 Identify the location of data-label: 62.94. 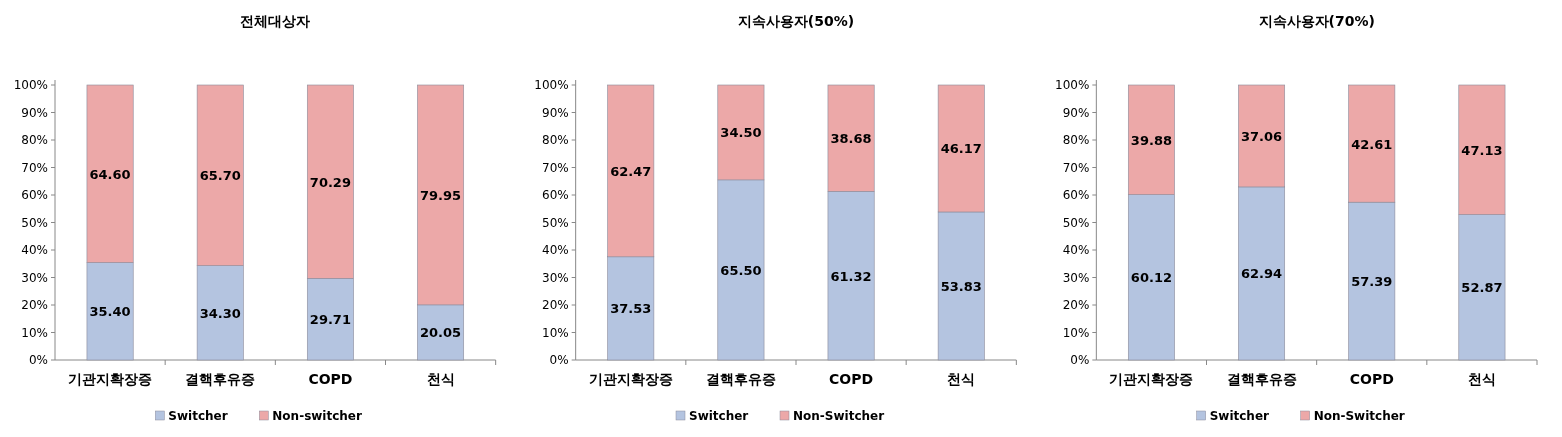
(1262, 274).